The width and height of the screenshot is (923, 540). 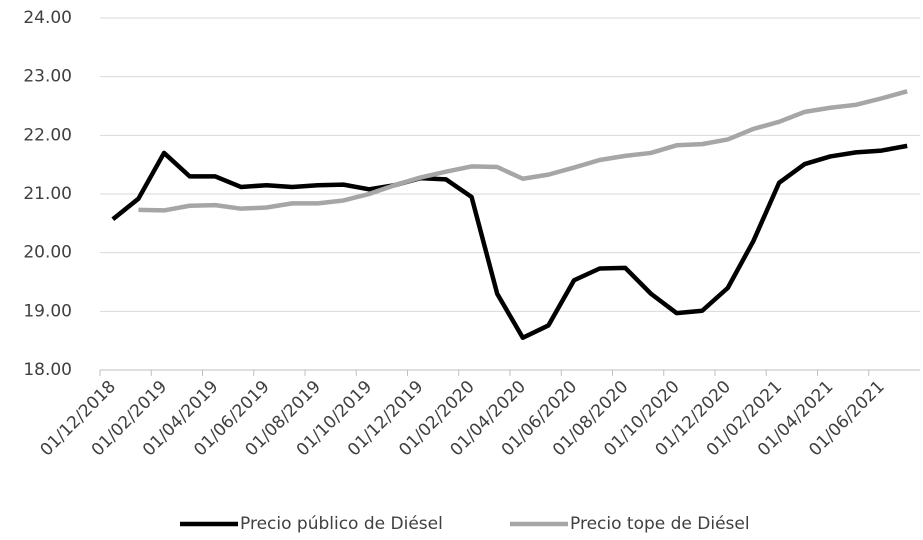 What do you see at coordinates (47, 77) in the screenshot?
I see `y-tick-label: 23.00` at bounding box center [47, 77].